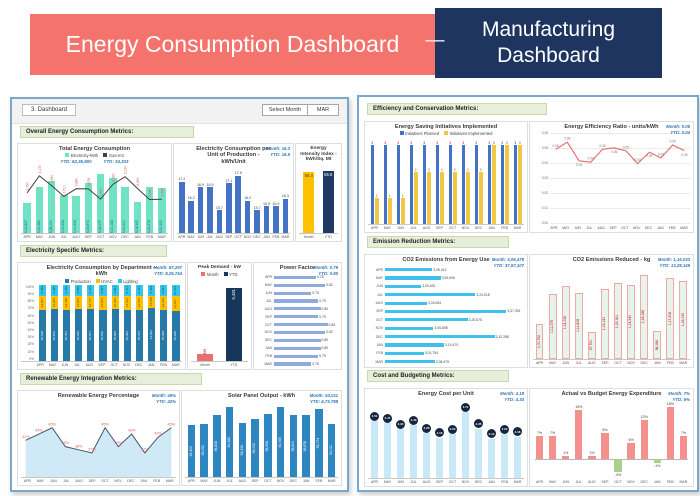  What do you see at coordinates (261, 396) in the screenshot?
I see `chart-title: Solar Panel Output - kWh` at bounding box center [261, 396].